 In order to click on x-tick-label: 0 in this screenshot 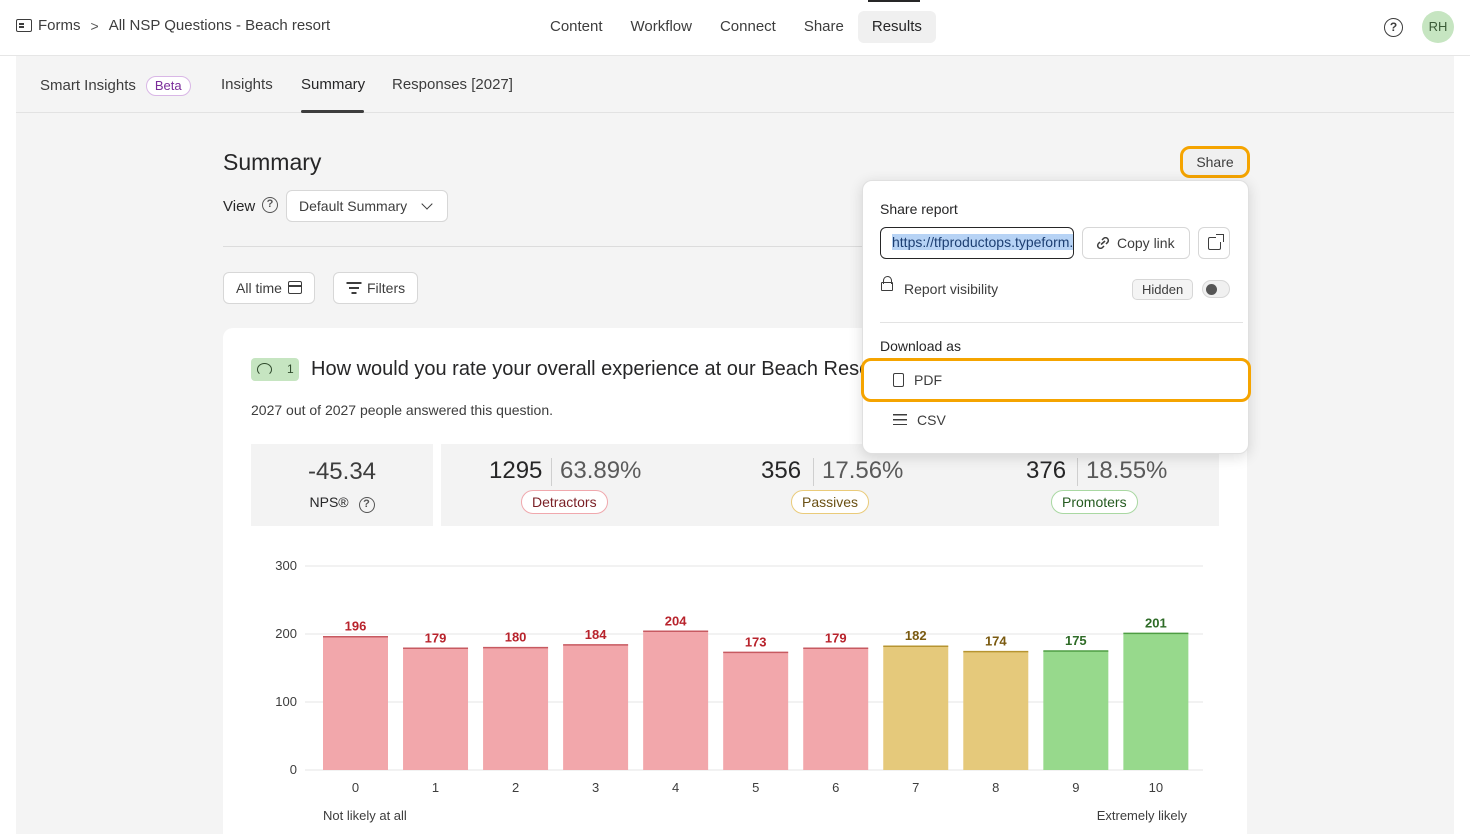, I will do `click(355, 787)`.